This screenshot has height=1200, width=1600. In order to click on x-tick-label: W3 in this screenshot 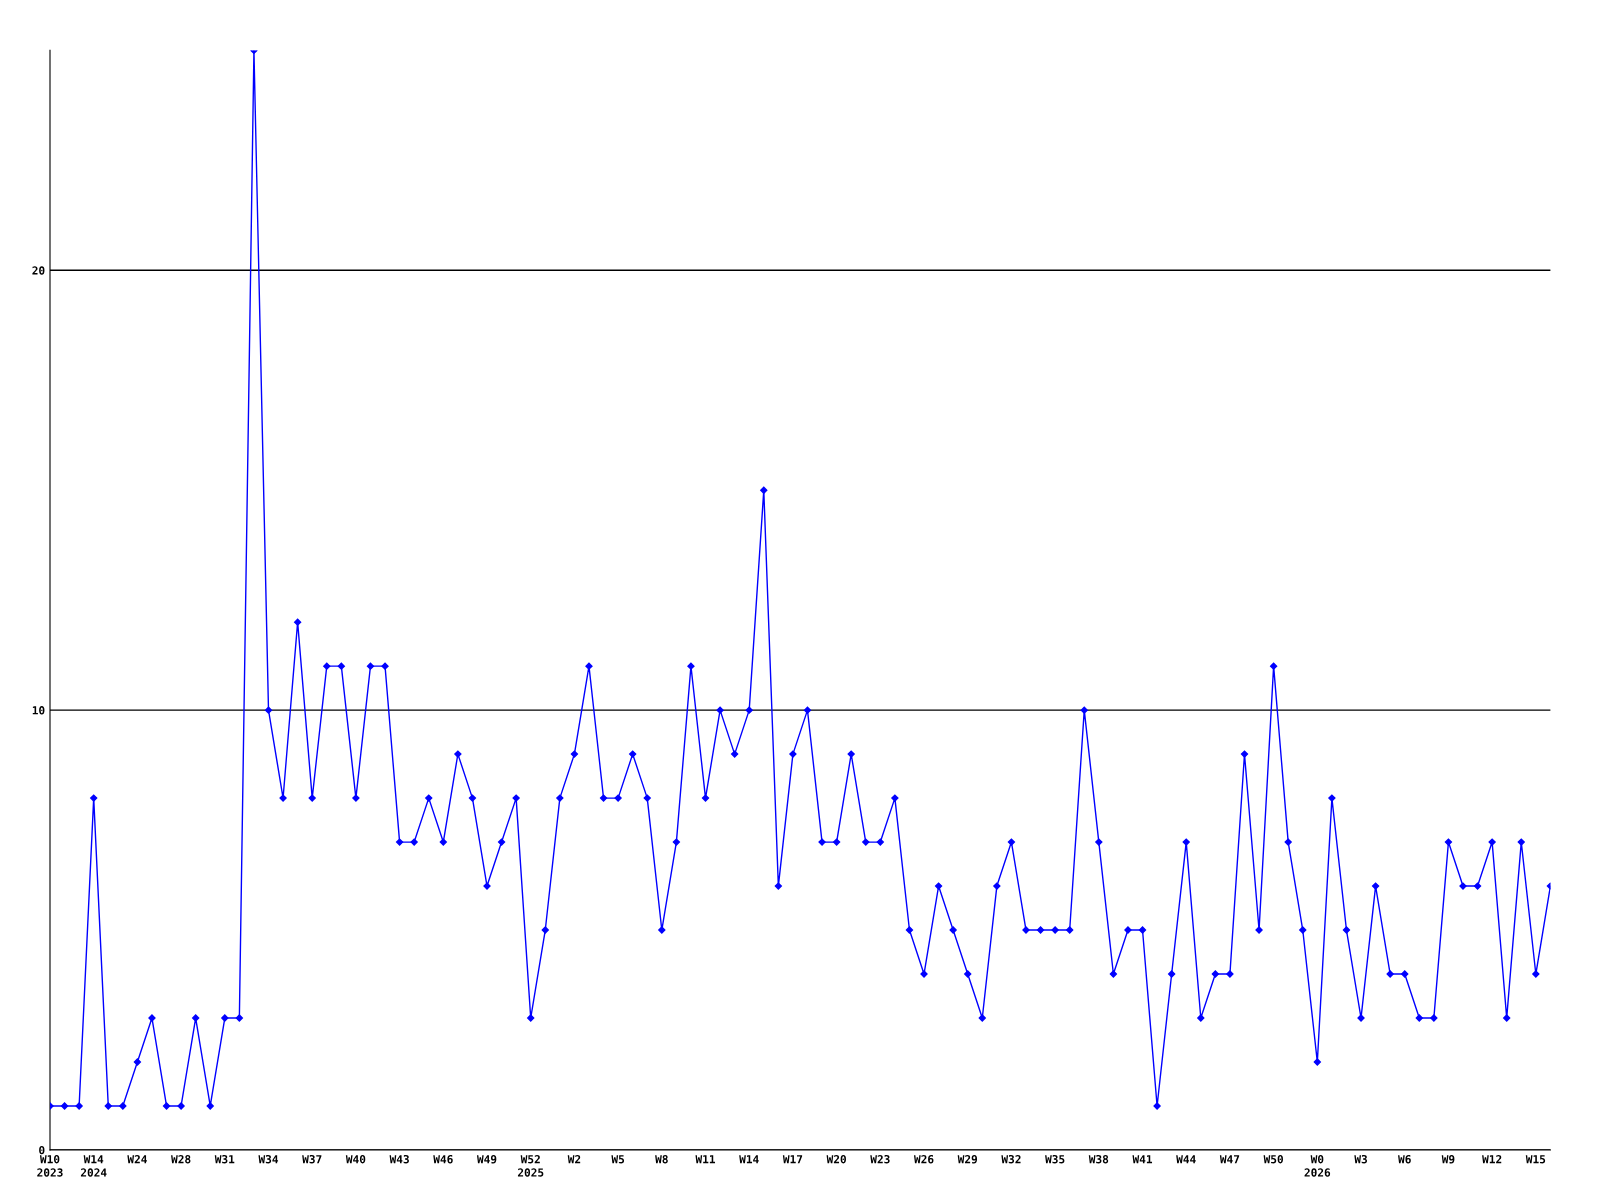, I will do `click(1360, 1159)`.